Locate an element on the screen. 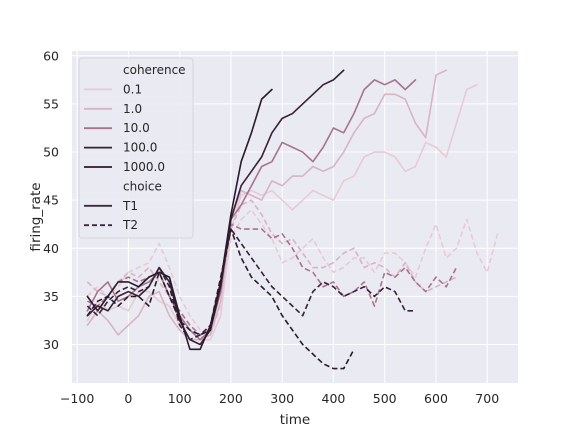 This screenshot has height=432, width=576. legend-label: 1.0 is located at coordinates (132, 109).